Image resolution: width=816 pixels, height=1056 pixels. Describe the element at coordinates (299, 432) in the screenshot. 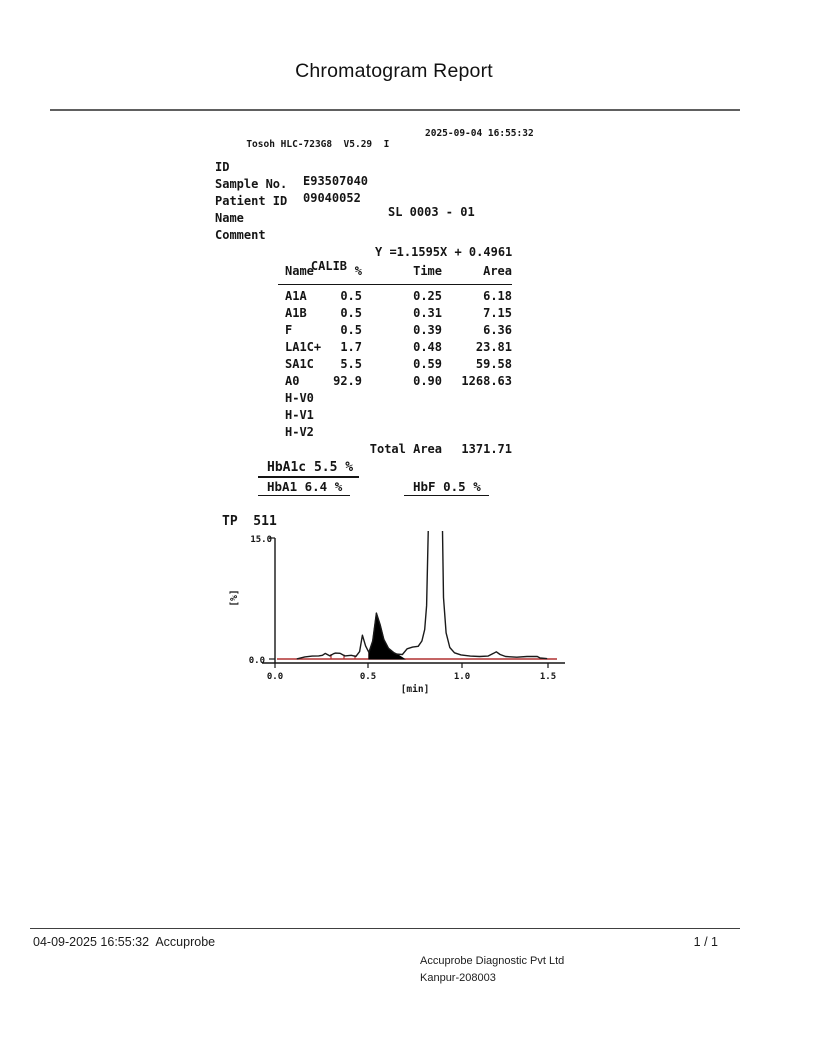

I see `table-row: H-V2` at that location.